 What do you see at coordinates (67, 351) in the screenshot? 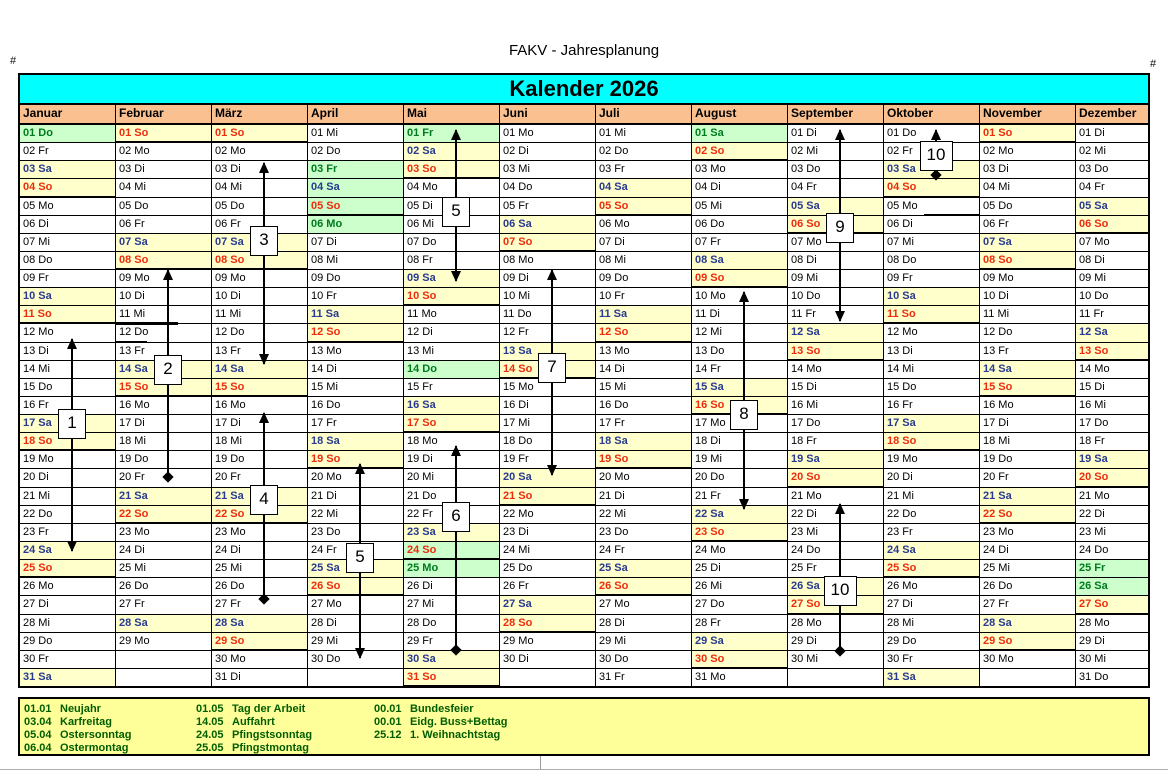
I see `day-cell-januar-13: 13 Di` at bounding box center [67, 351].